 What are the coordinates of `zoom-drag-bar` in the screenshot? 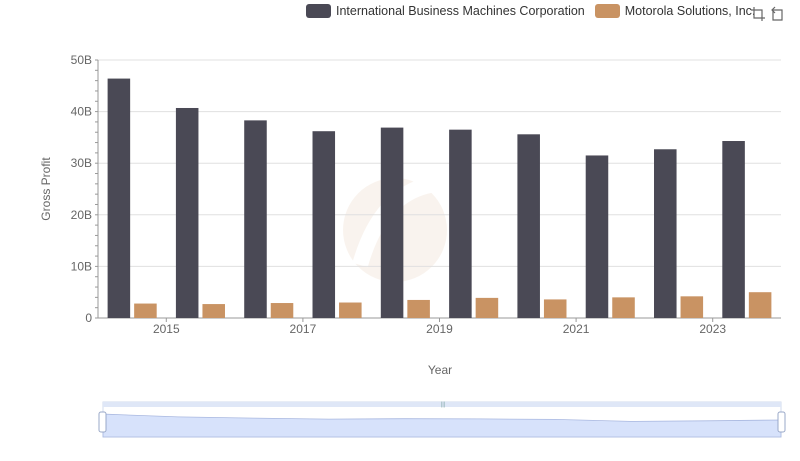 It's located at (442, 404).